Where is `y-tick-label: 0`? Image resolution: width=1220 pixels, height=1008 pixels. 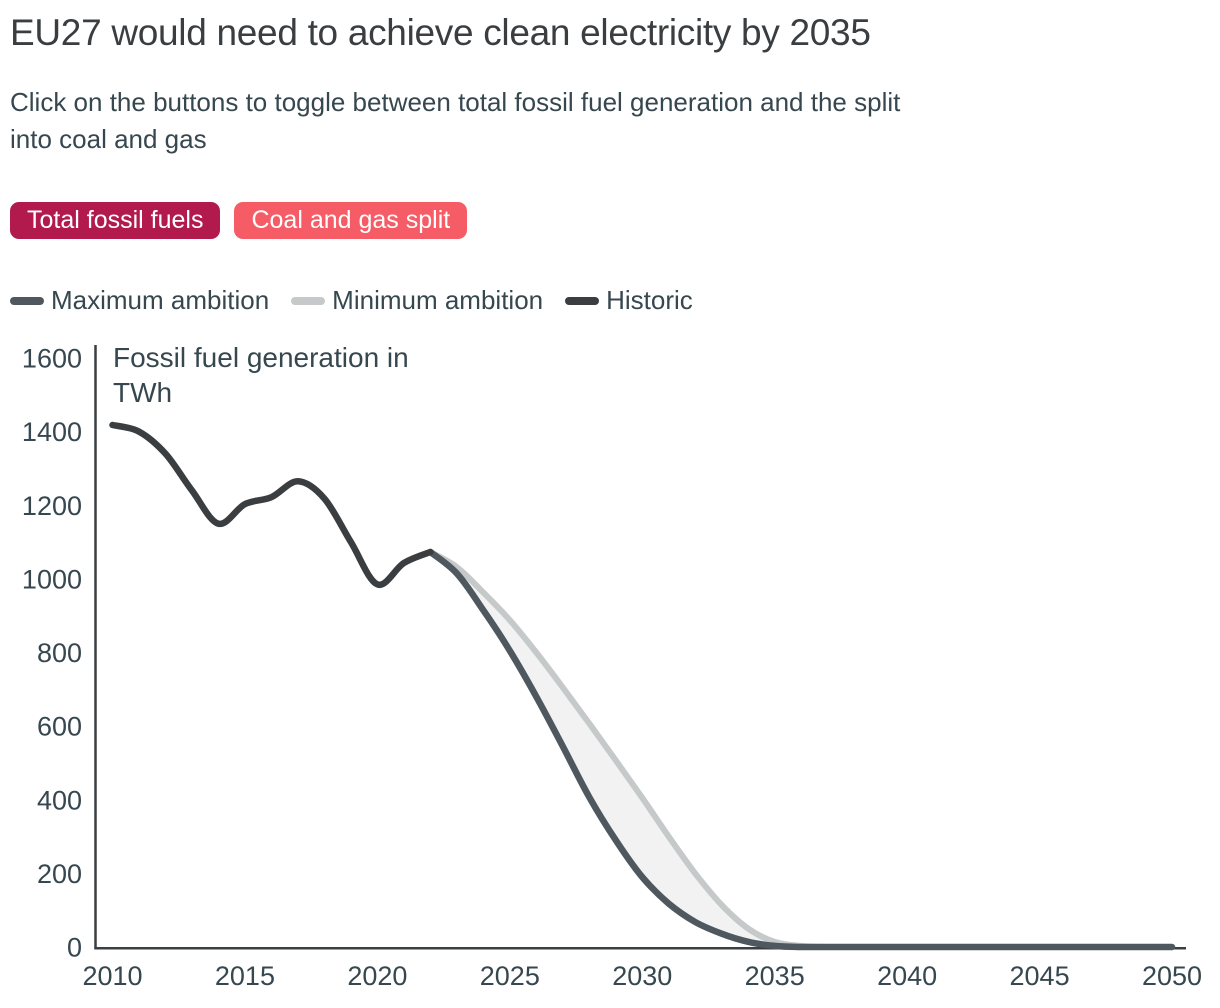 y-tick-label: 0 is located at coordinates (74, 948).